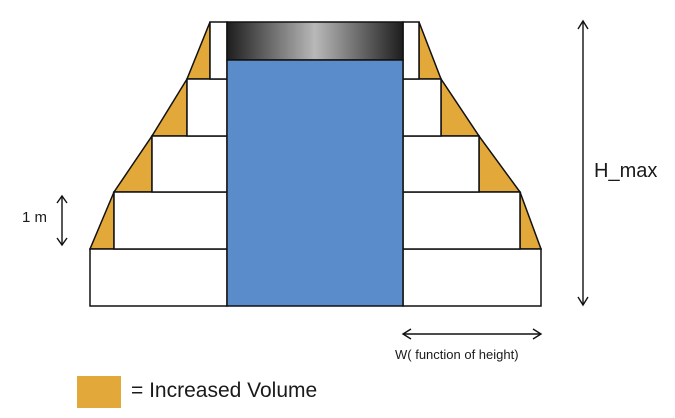 The image size is (675, 418). I want to click on left-wedges, so click(149, 135).